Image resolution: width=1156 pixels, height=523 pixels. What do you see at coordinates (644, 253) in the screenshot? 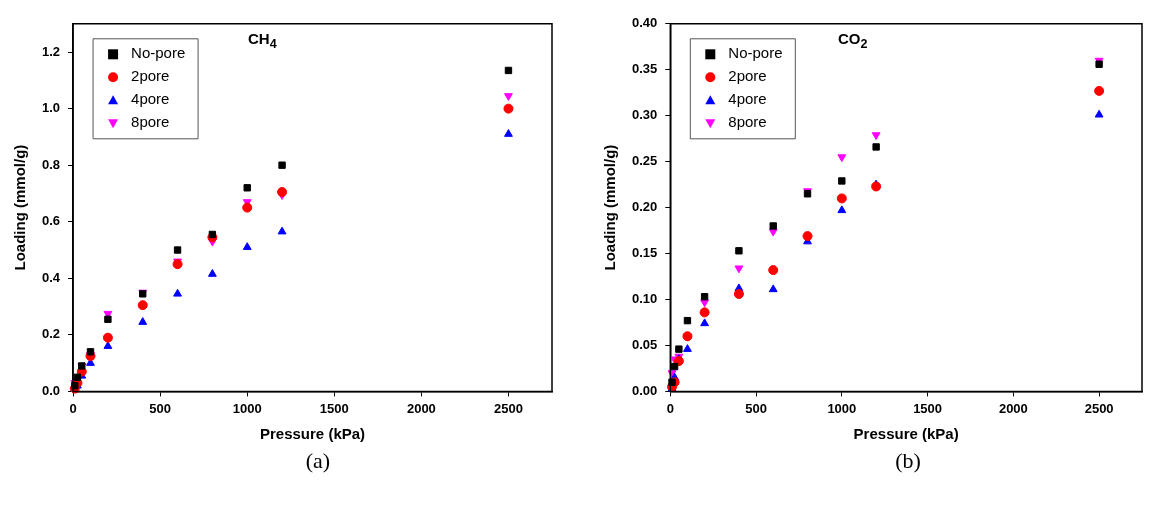
I see `y-tick-label: 0.15` at bounding box center [644, 253].